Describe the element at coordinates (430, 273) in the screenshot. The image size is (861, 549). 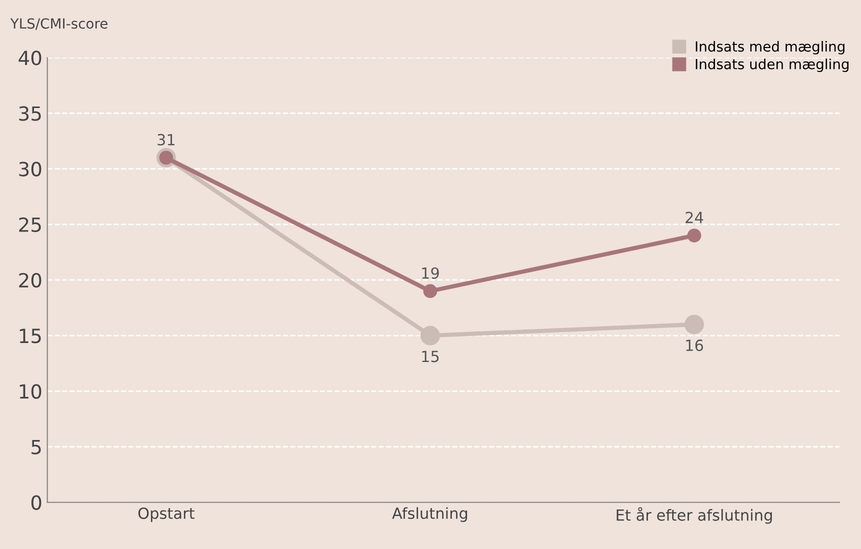
I see `data-label: 19` at that location.